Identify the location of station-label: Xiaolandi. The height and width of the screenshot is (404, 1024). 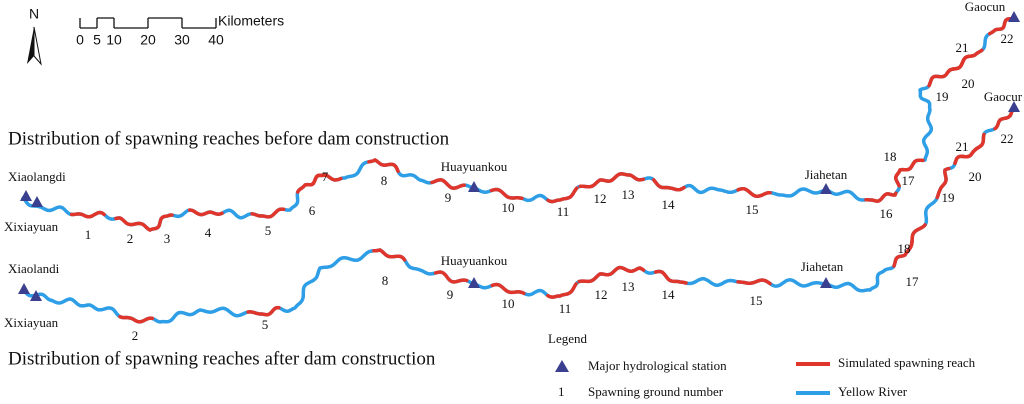
(34, 268).